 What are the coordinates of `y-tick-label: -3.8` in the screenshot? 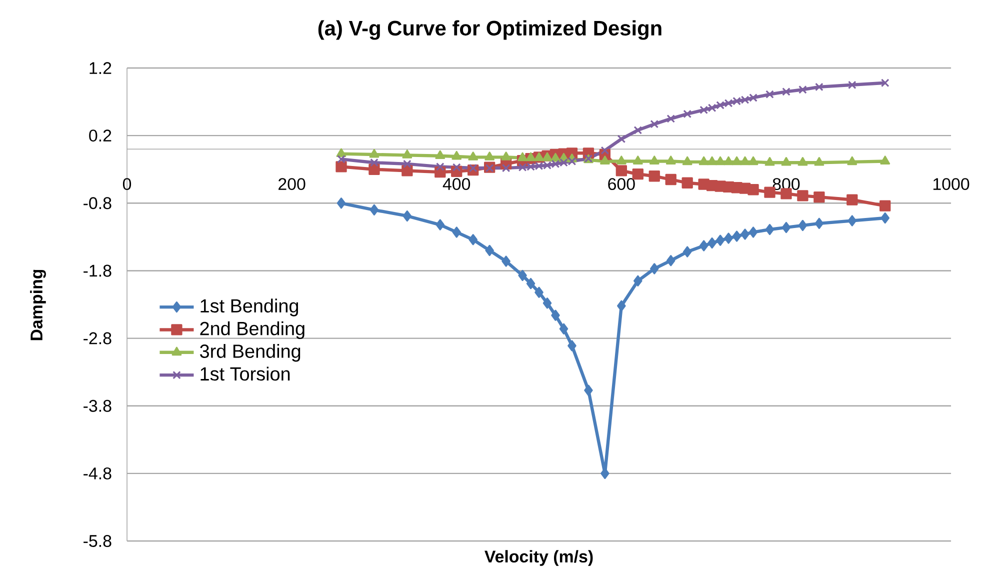 It's located at (98, 406).